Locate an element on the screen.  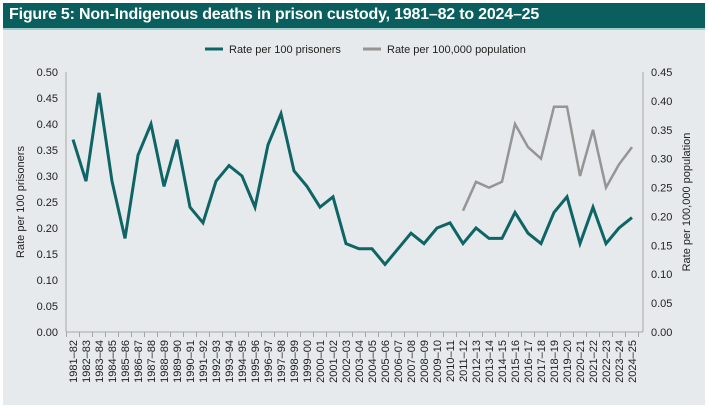
x-tick-label: 2012–13 is located at coordinates (477, 361).